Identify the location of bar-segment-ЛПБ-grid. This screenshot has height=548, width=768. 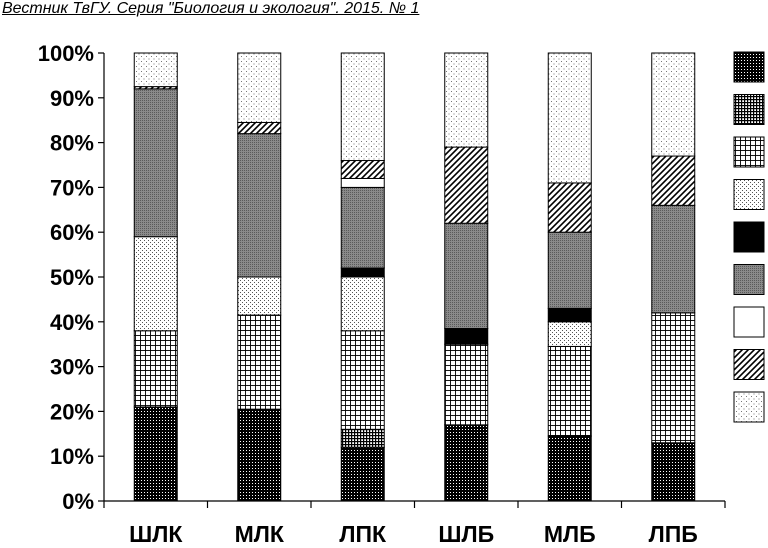
(673, 378).